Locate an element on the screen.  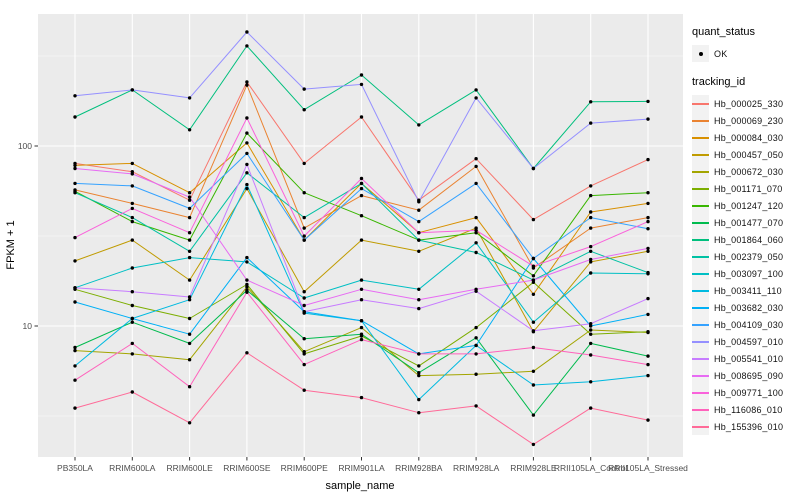
y-tick-label: 100 is located at coordinates (25, 146).